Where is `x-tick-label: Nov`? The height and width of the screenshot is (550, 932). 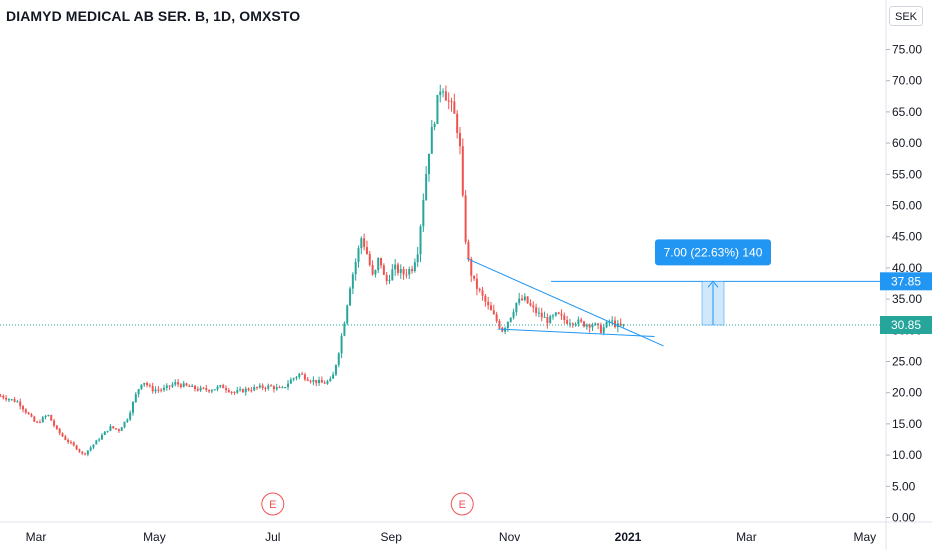
x-tick-label: Nov is located at coordinates (509, 537).